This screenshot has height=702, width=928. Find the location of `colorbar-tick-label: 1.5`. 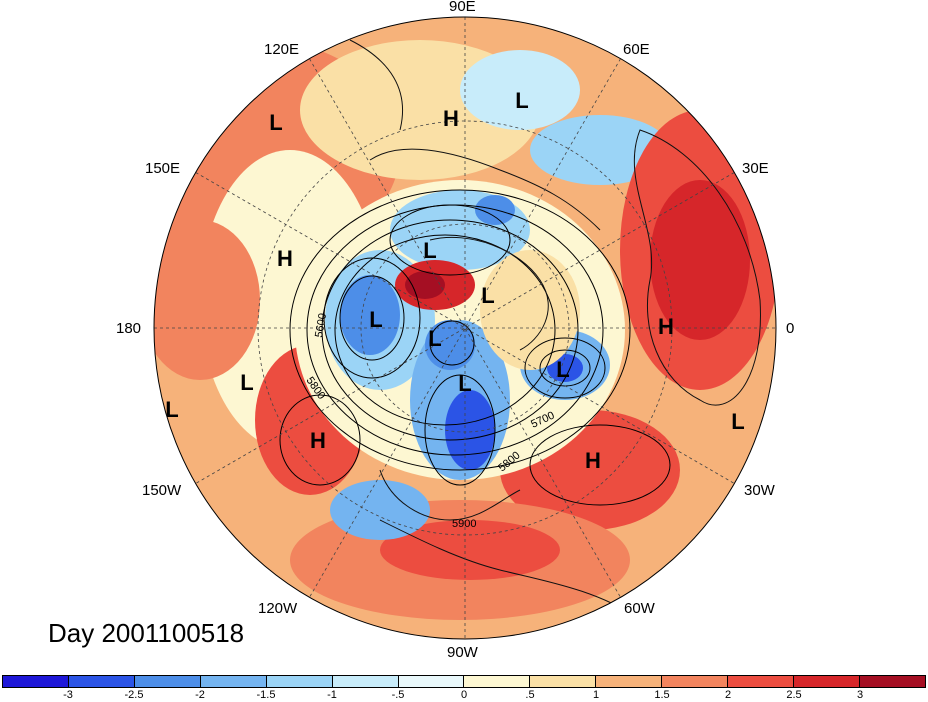

colorbar-tick-label: 1.5 is located at coordinates (662, 695).